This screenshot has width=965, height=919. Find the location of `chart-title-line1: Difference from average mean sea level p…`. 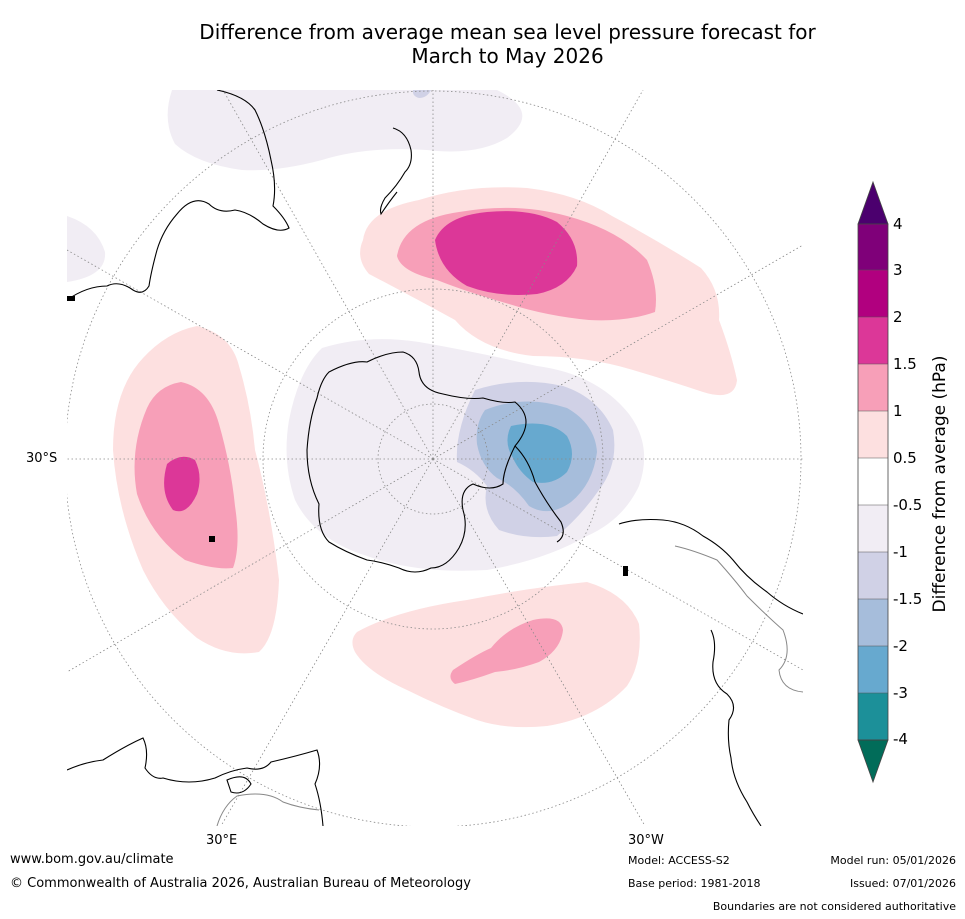

chart-title-line1: Difference from average mean sea level p… is located at coordinates (507, 32).